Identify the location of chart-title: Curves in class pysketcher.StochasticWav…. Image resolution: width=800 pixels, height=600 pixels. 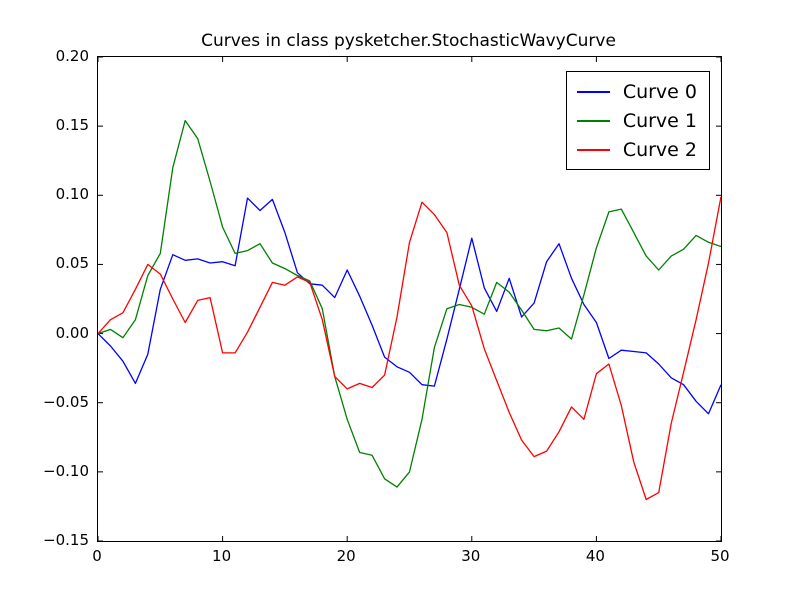
(408, 41).